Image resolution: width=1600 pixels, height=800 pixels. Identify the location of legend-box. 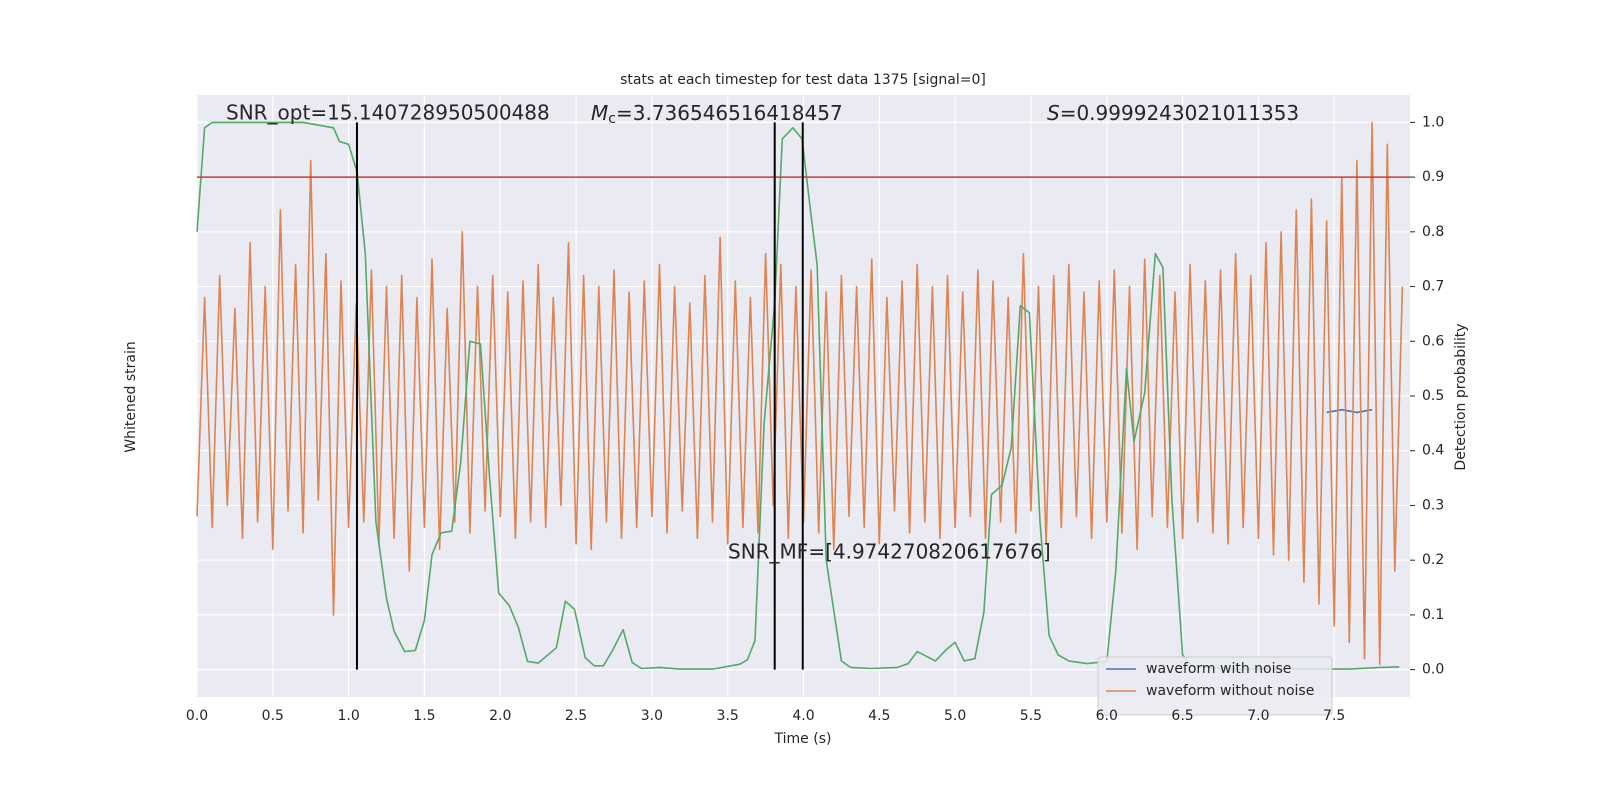
(1215, 686).